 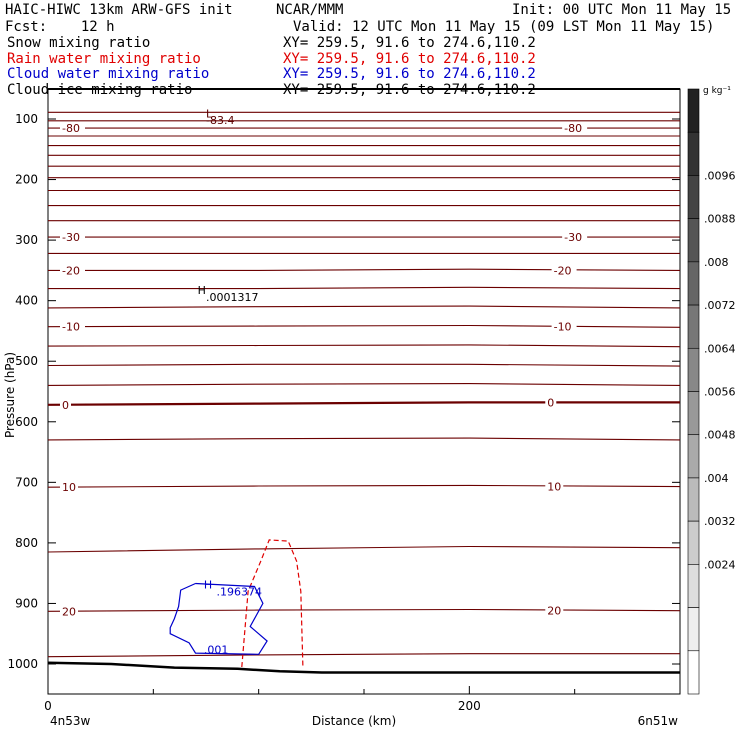 I want to click on y-tick-label-4: 500, so click(x=26, y=361).